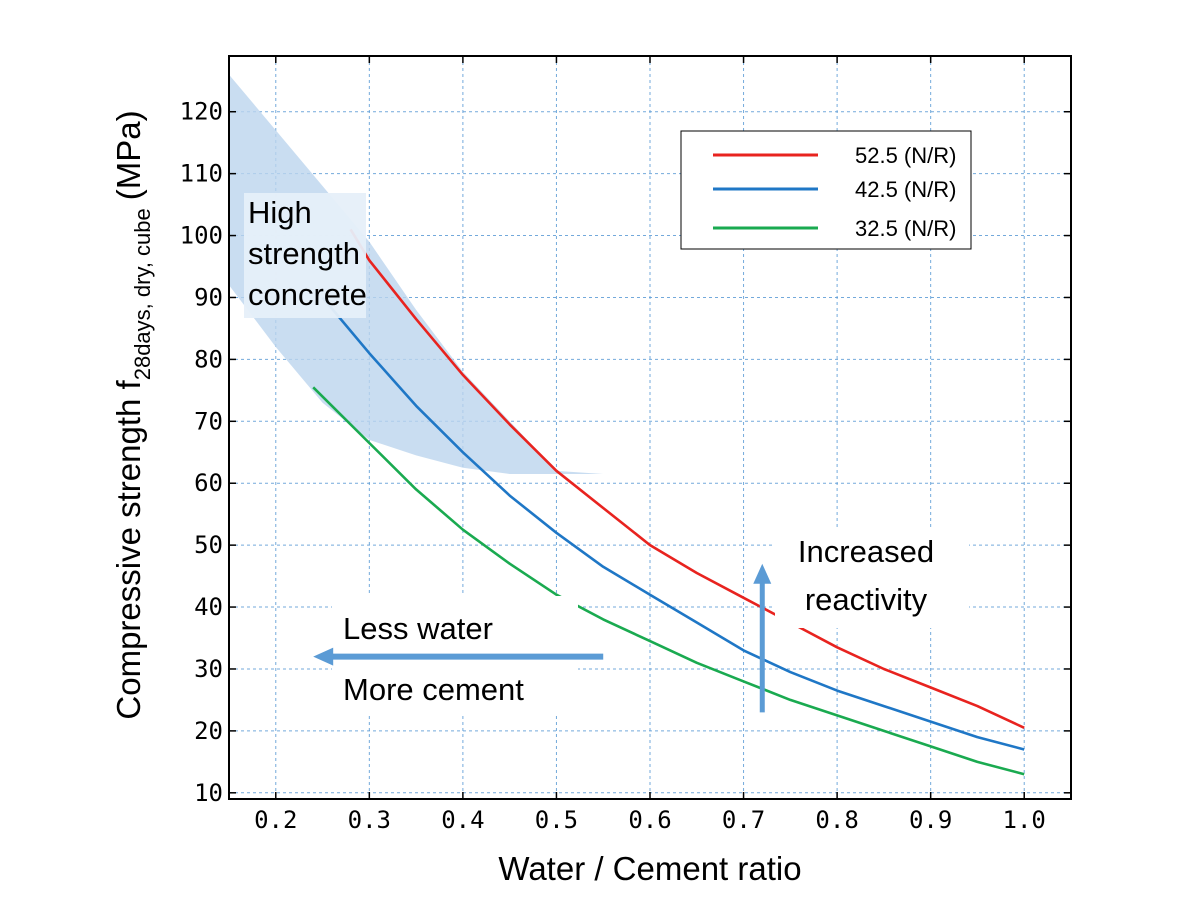 The width and height of the screenshot is (1200, 900). What do you see at coordinates (866, 551) in the screenshot?
I see `increased-reactivity-label-line-1: Increased` at bounding box center [866, 551].